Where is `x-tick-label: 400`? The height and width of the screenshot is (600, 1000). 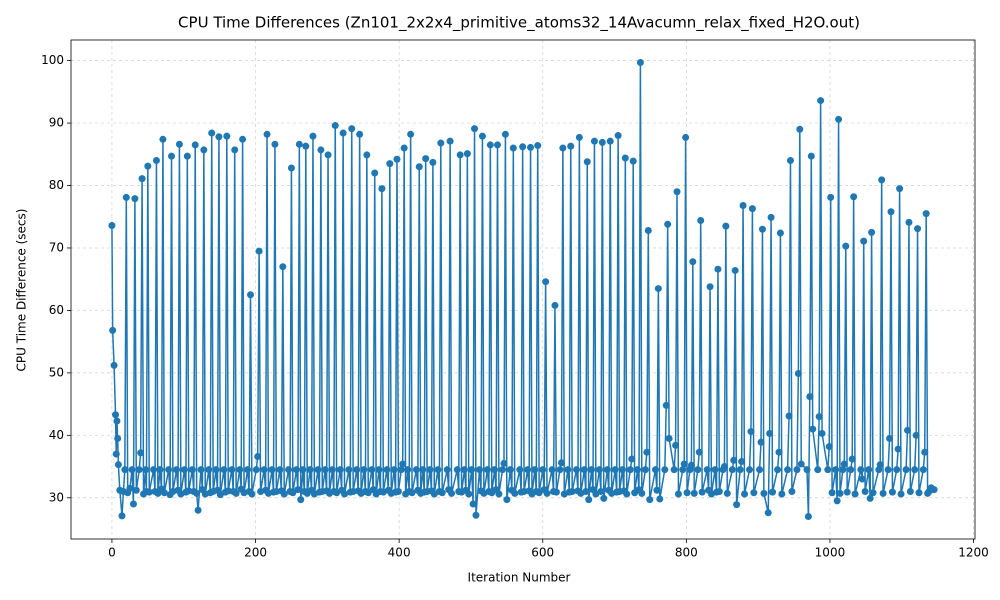
x-tick-label: 400 is located at coordinates (399, 553).